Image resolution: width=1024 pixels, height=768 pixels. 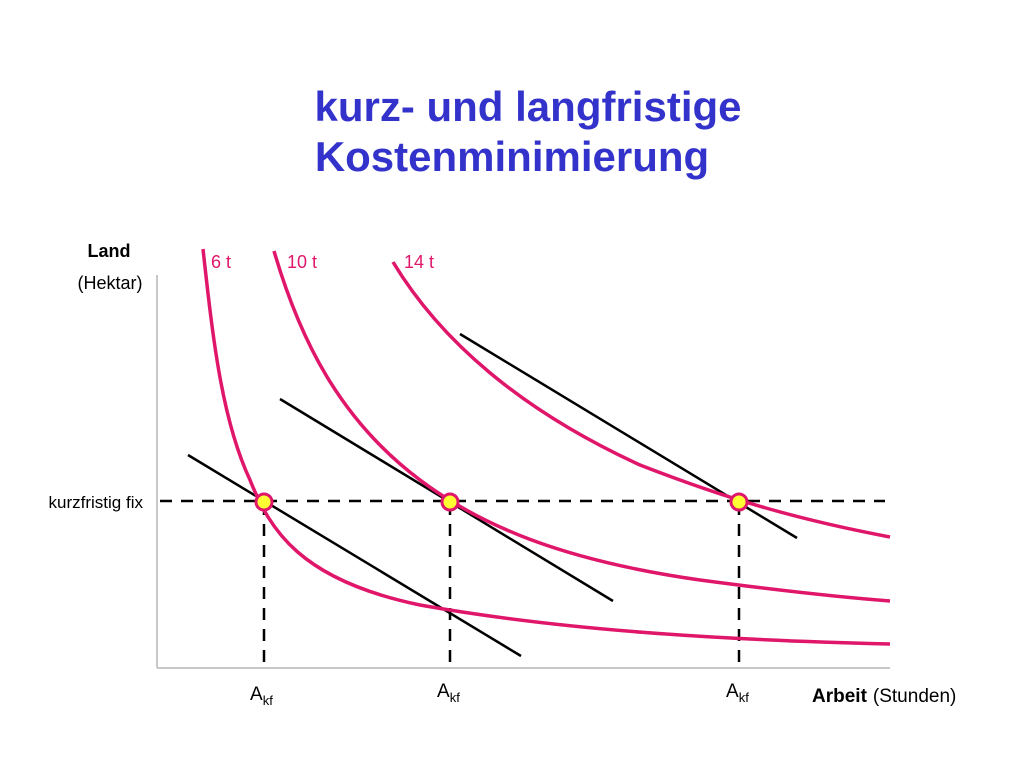 I want to click on title-line-2: Kostenminimierung, so click(x=512, y=156).